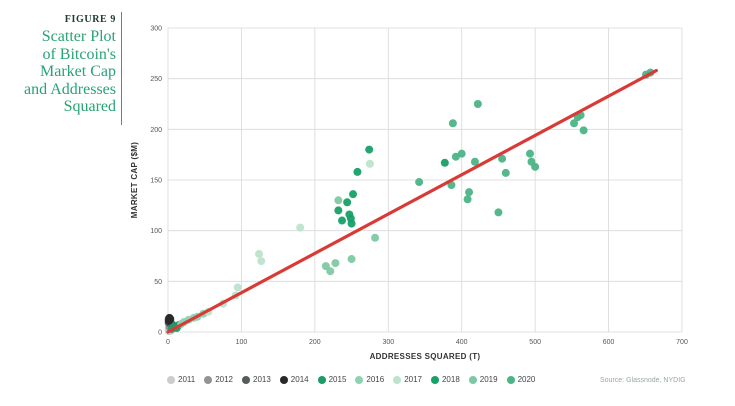 The image size is (735, 406). I want to click on y-tick-label: 100, so click(156, 231).